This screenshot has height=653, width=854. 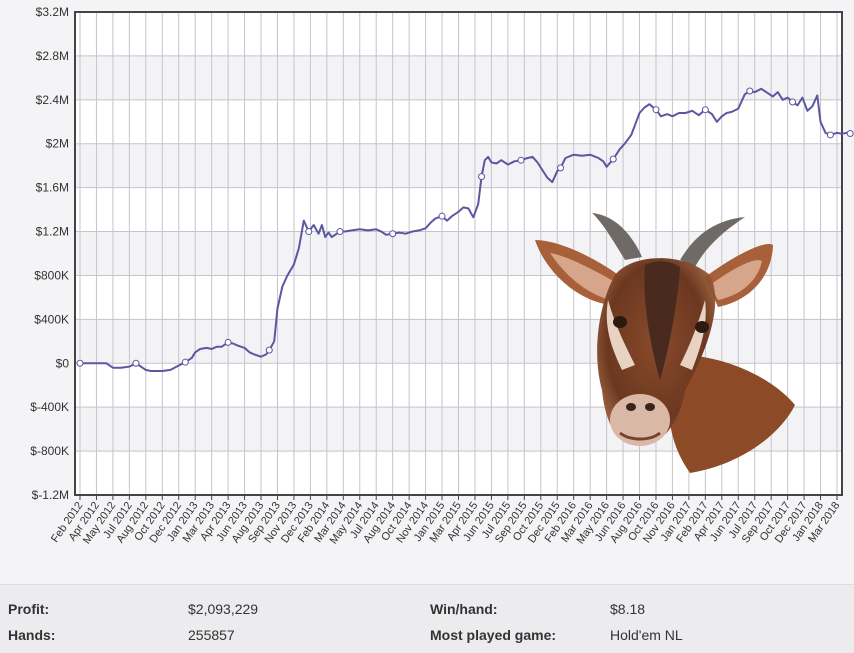 What do you see at coordinates (211, 635) in the screenshot?
I see `hands-value: 255857` at bounding box center [211, 635].